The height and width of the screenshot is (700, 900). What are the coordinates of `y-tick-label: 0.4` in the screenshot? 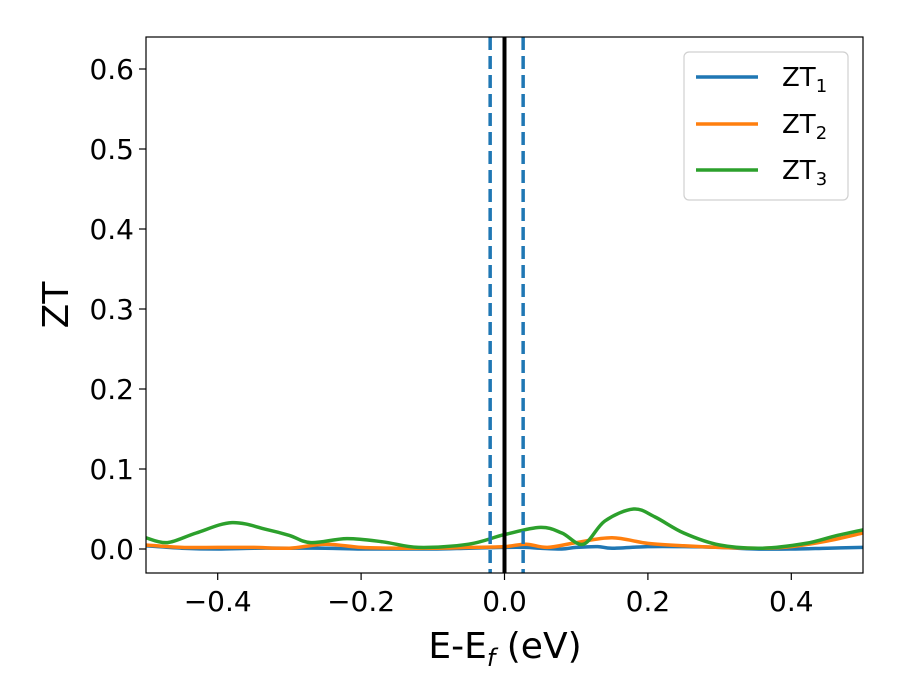 It's located at (111, 229).